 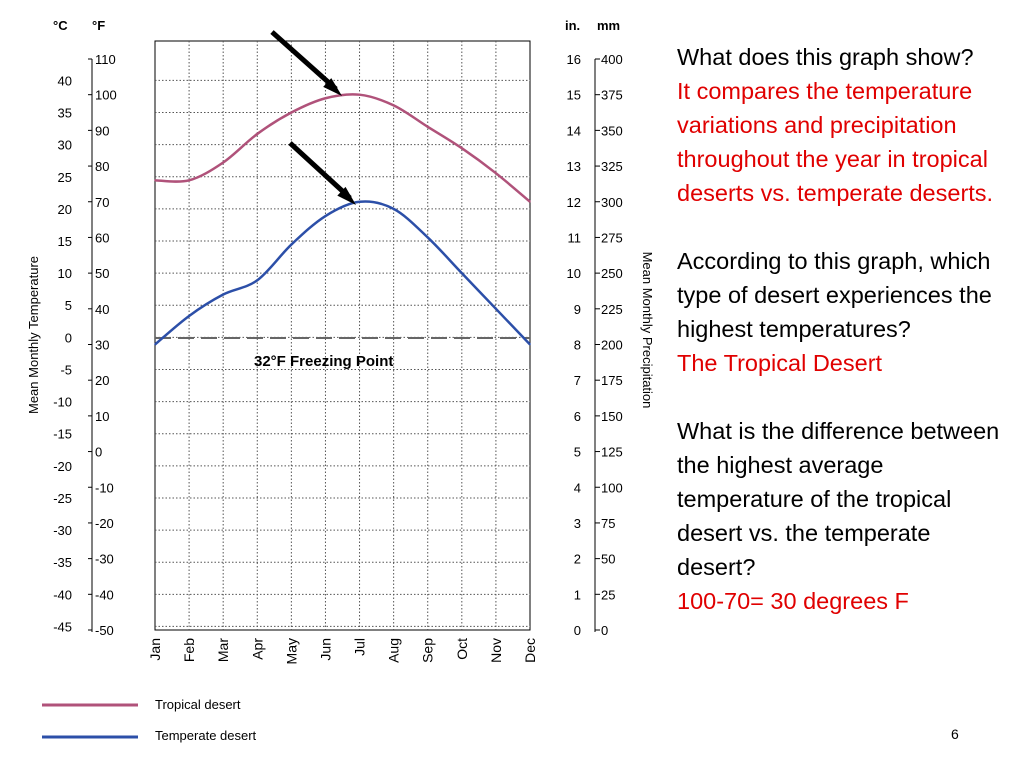 What do you see at coordinates (105, 59) in the screenshot?
I see `fahrenheit-tick-label: 110` at bounding box center [105, 59].